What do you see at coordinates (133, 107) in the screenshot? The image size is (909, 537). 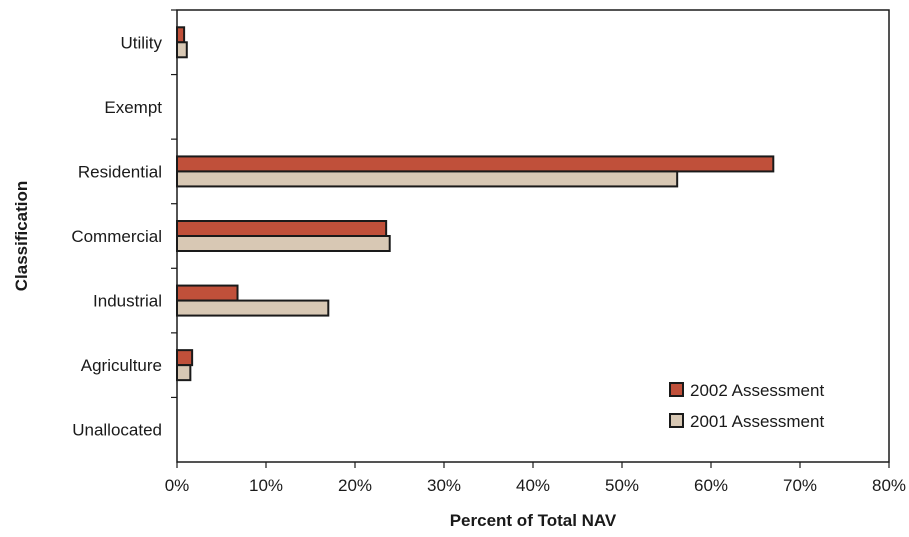 I see `category-label: Exempt` at bounding box center [133, 107].